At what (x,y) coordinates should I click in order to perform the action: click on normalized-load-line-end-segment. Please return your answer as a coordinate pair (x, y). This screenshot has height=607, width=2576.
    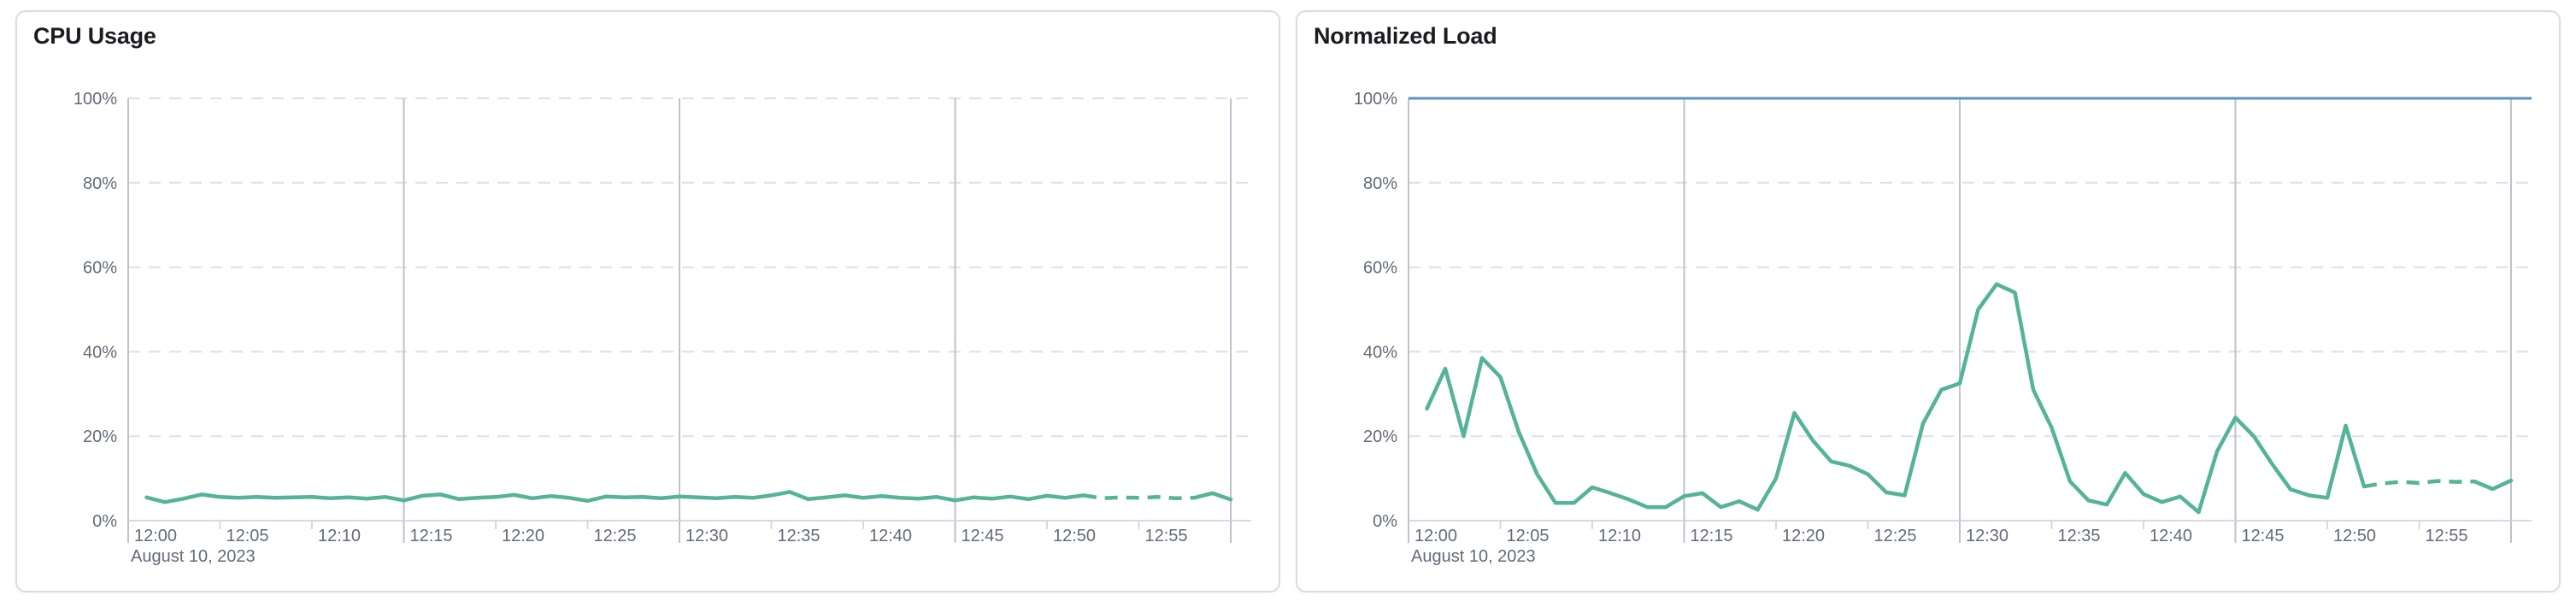
    Looking at the image, I should click on (2493, 485).